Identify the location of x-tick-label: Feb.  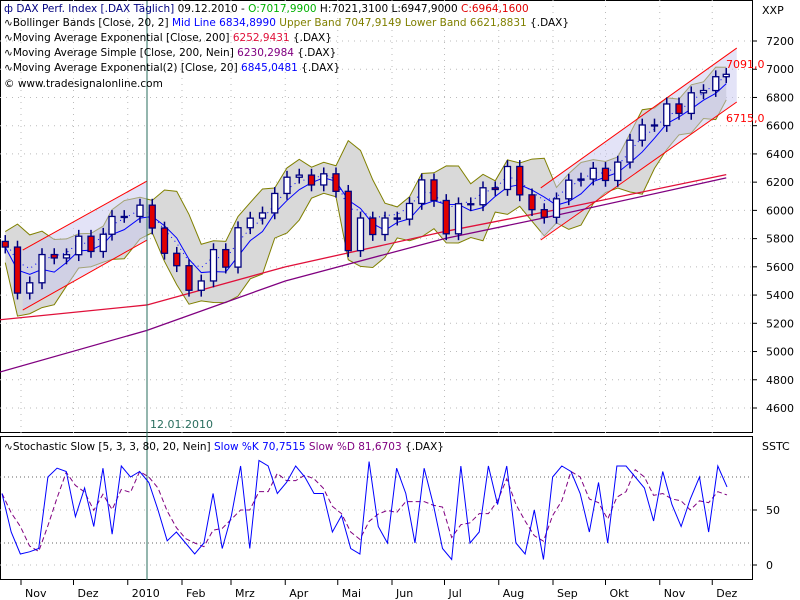
(195, 593).